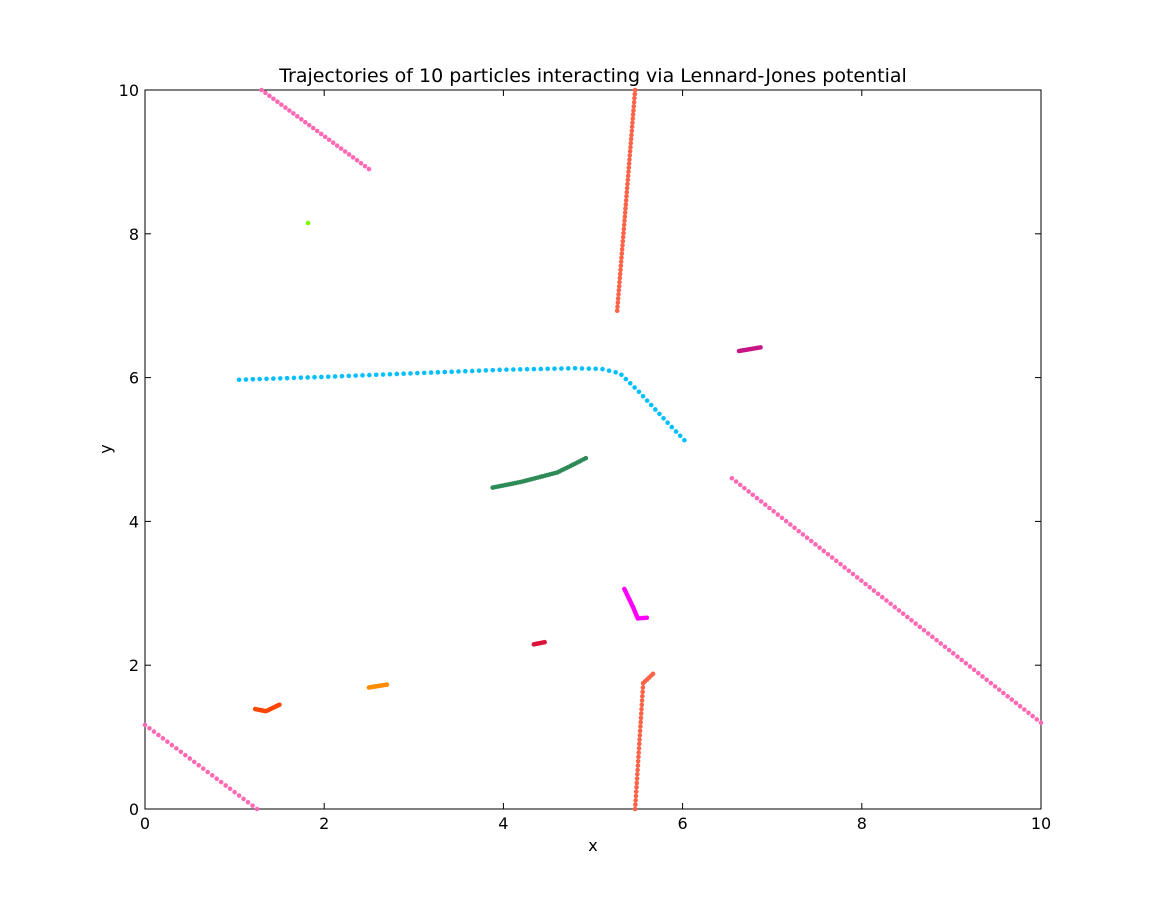  Describe the element at coordinates (129, 90) in the screenshot. I see `y-tick-label: 10` at that location.